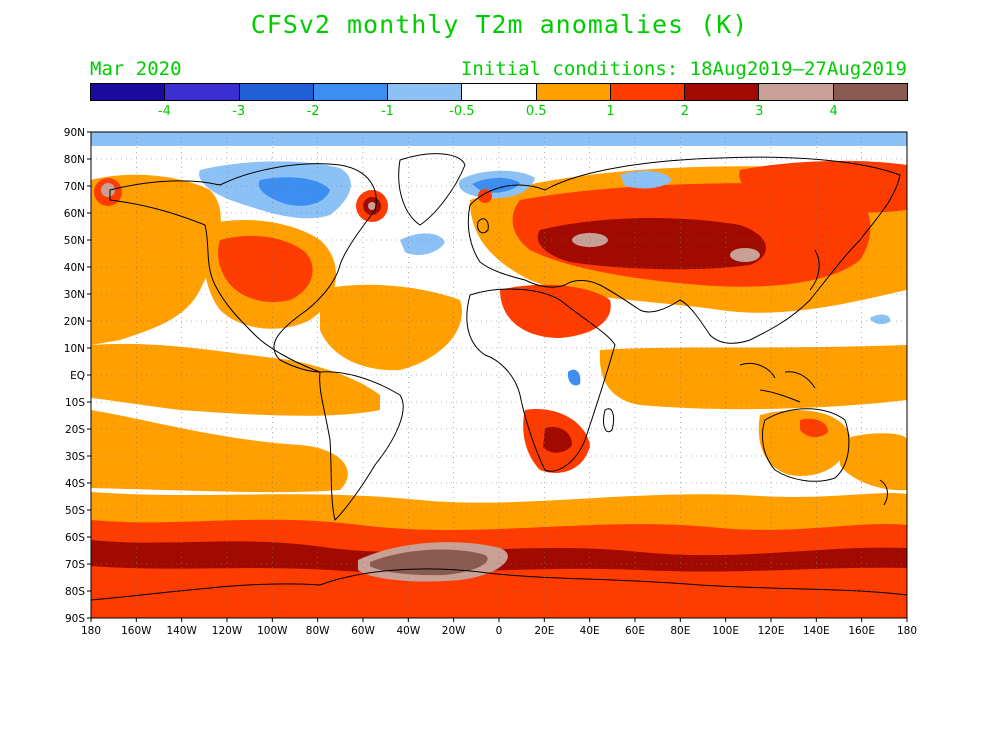 This screenshot has height=750, width=999. What do you see at coordinates (77, 376) in the screenshot?
I see `latitude-label: EQ` at bounding box center [77, 376].